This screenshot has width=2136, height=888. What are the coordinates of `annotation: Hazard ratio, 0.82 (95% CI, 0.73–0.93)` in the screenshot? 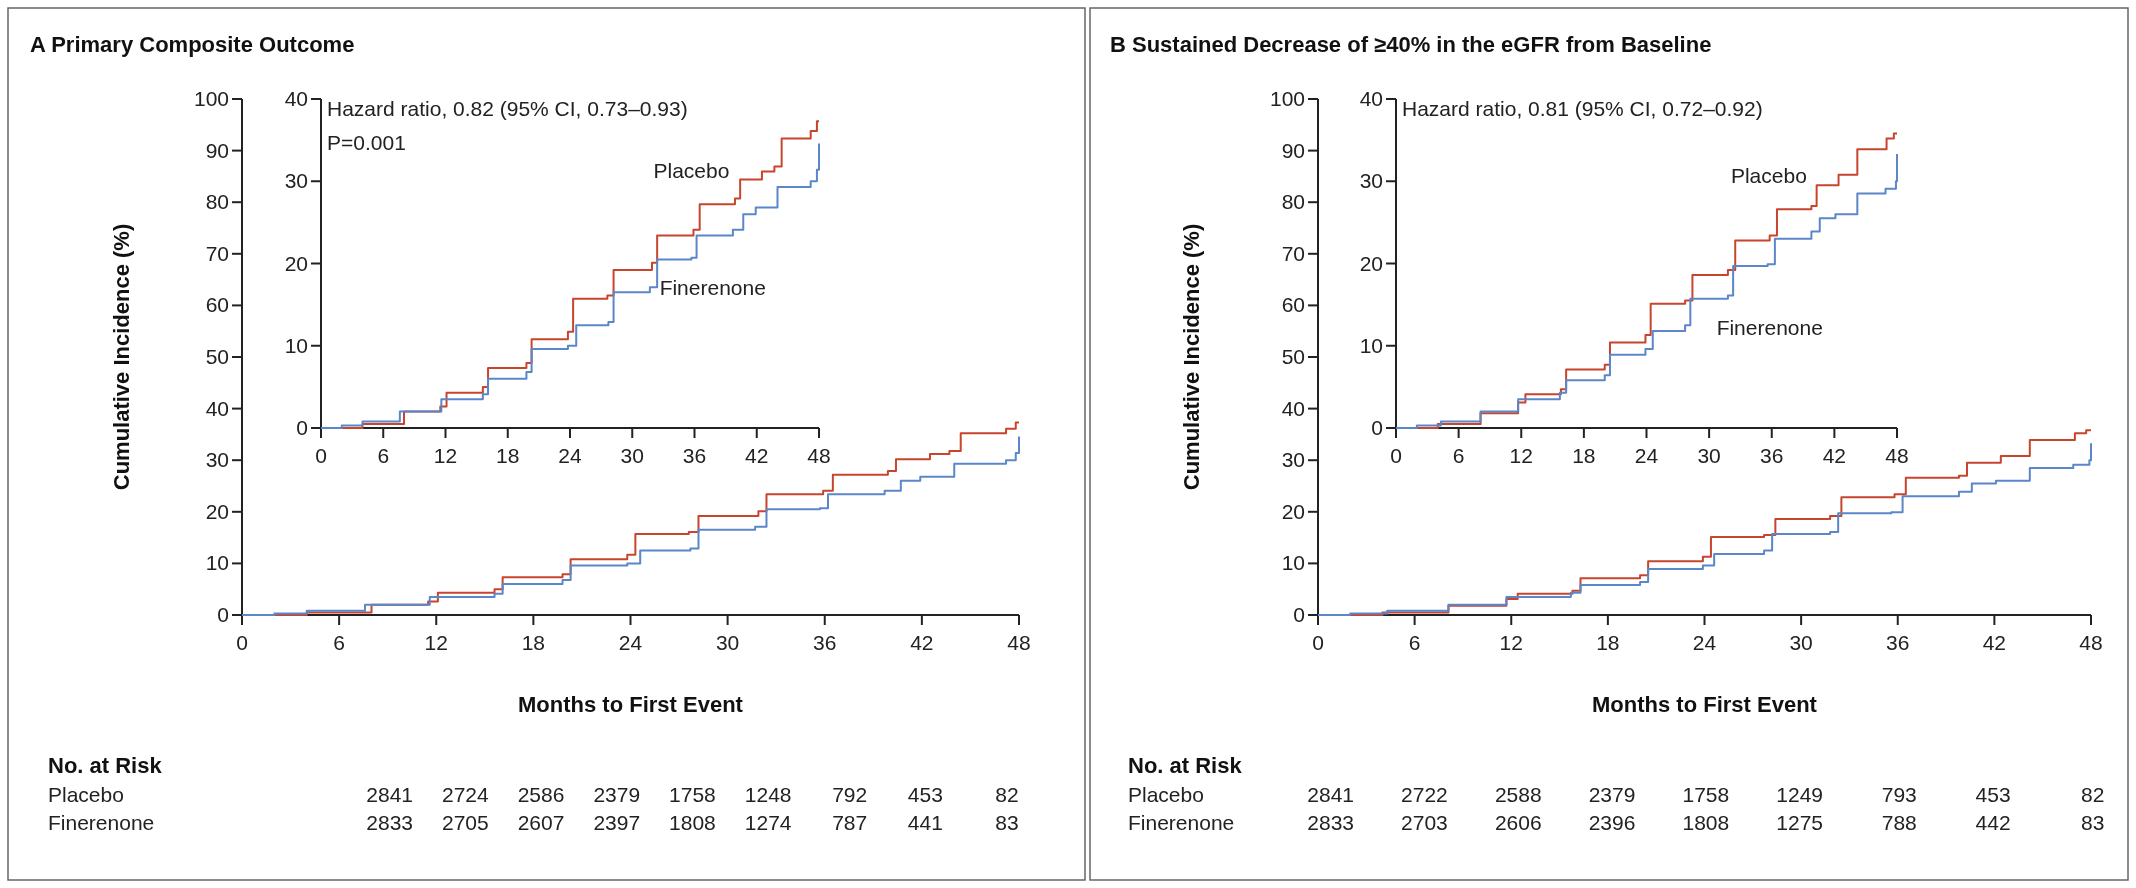 It's located at (507, 108).